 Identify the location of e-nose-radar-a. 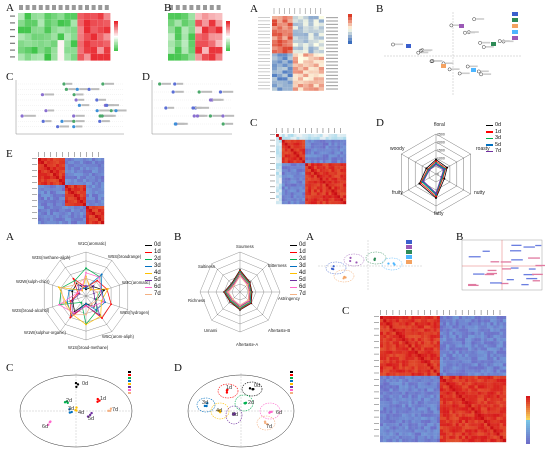
(86, 296).